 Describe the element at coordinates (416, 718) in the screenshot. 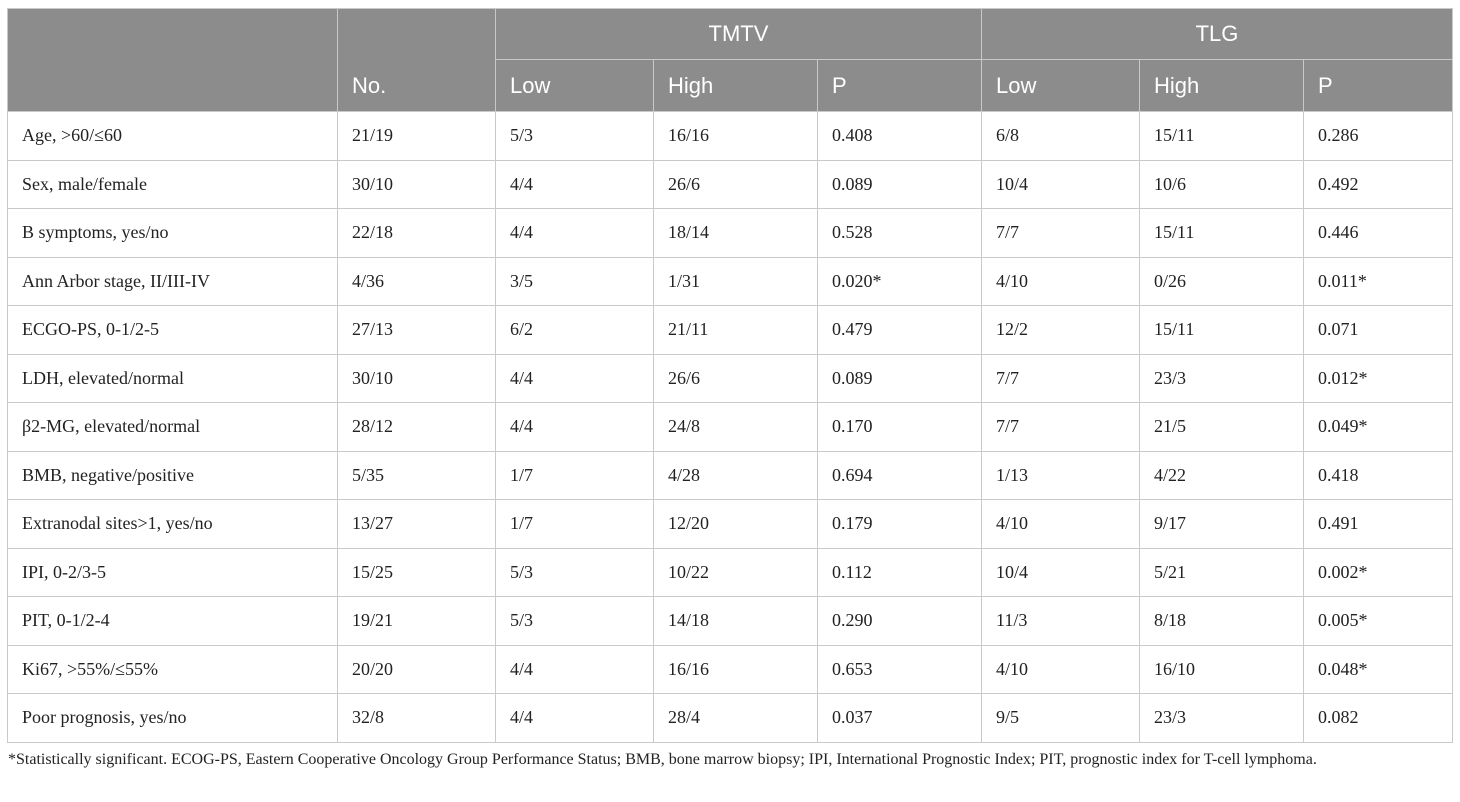

I see `cell-no: 32/8` at that location.